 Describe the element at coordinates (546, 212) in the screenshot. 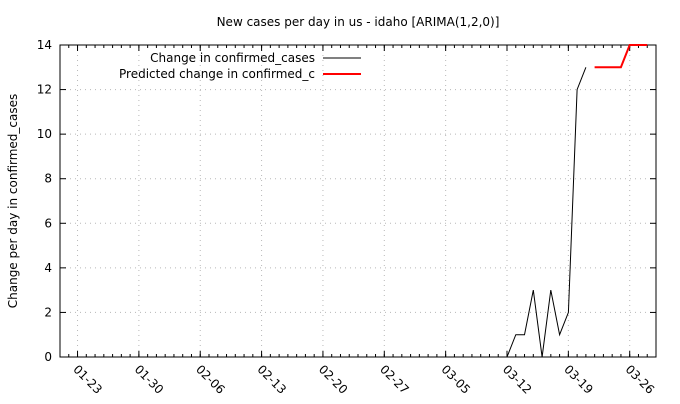

I see `series-line-actual` at that location.